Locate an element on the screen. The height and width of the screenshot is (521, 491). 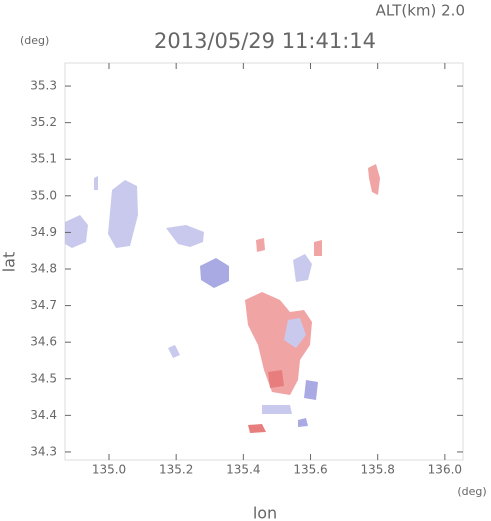
y-axis-label: lat is located at coordinates (9, 262).